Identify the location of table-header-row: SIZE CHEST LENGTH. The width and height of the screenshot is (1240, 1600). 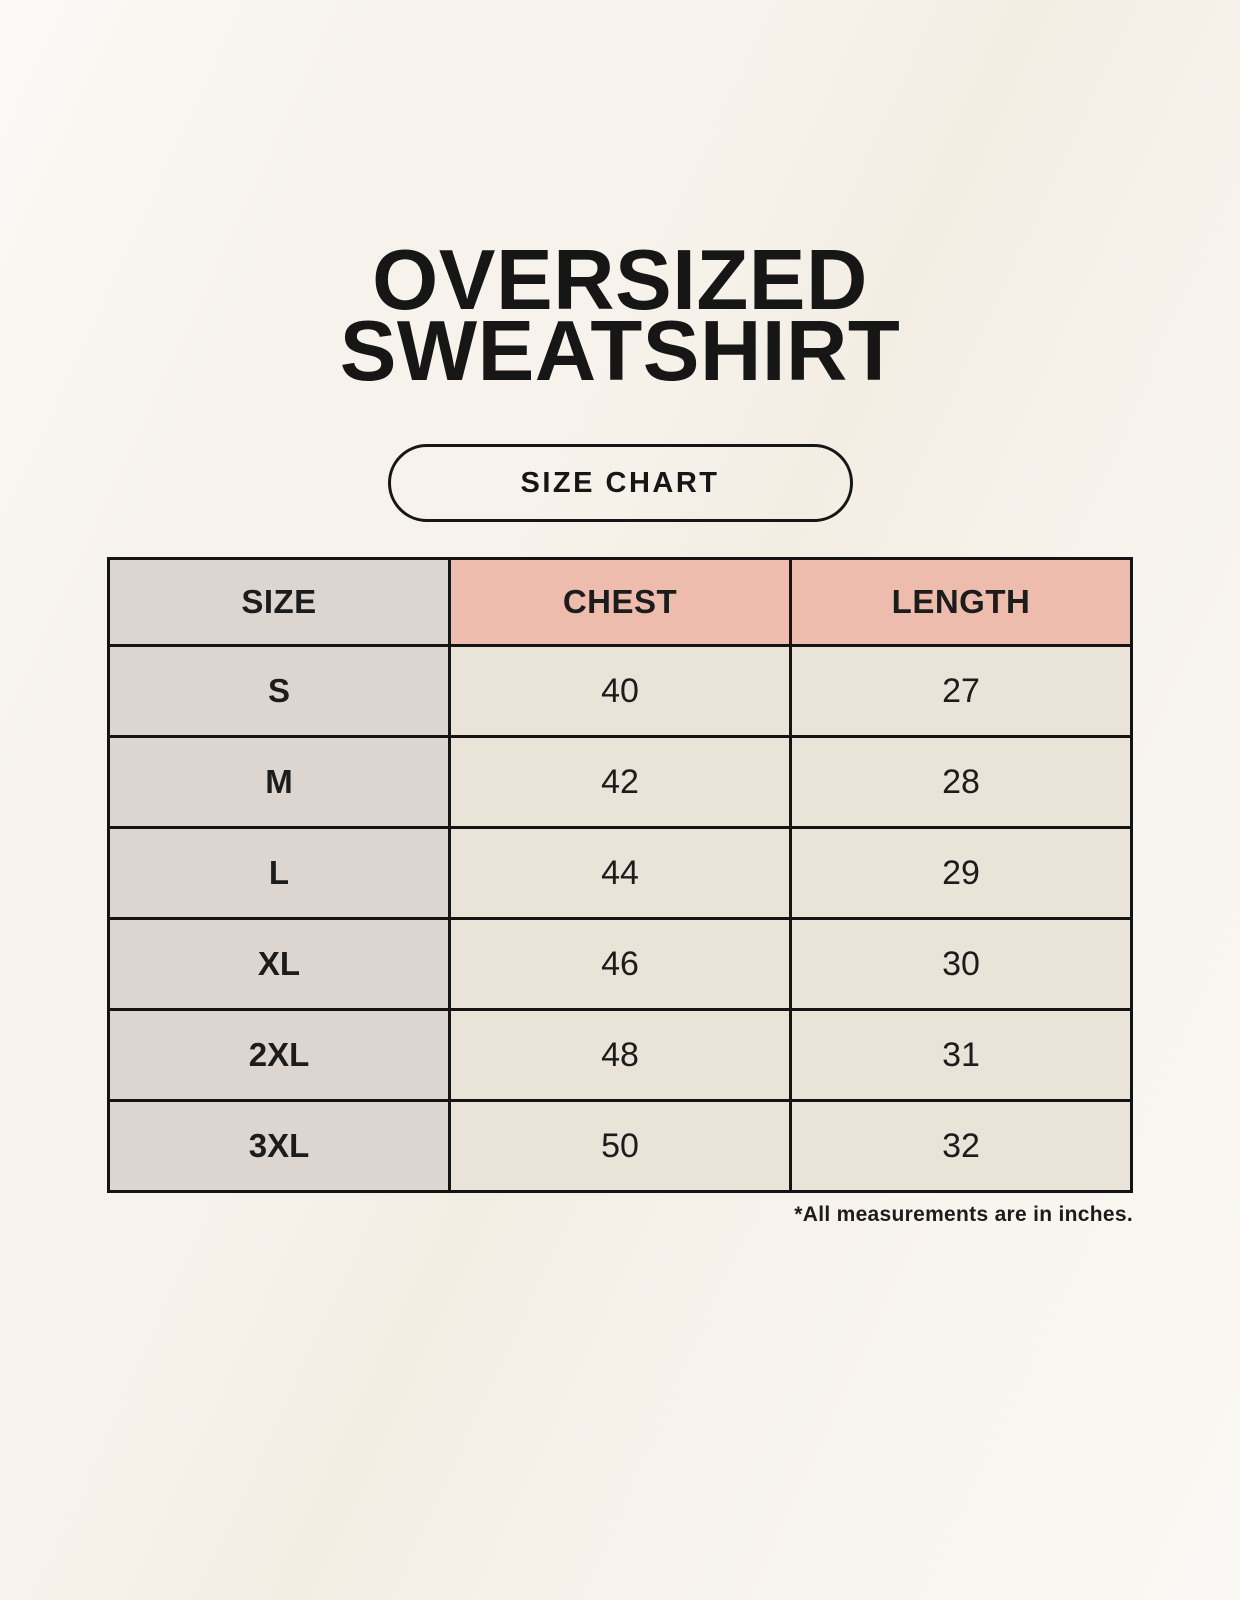
(620, 602).